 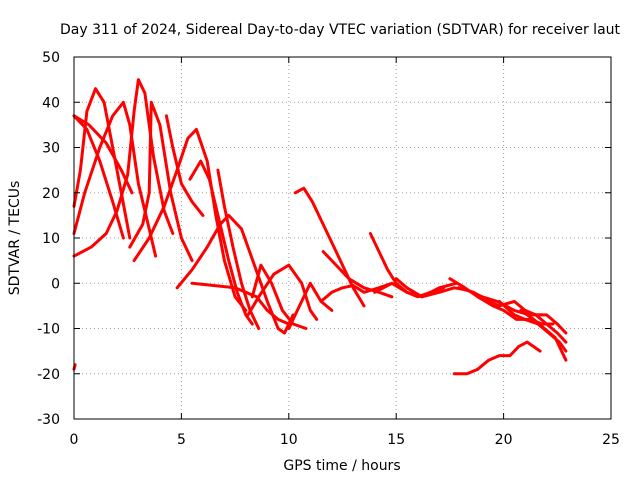 What do you see at coordinates (289, 440) in the screenshot?
I see `x-tick-label: 10` at bounding box center [289, 440].